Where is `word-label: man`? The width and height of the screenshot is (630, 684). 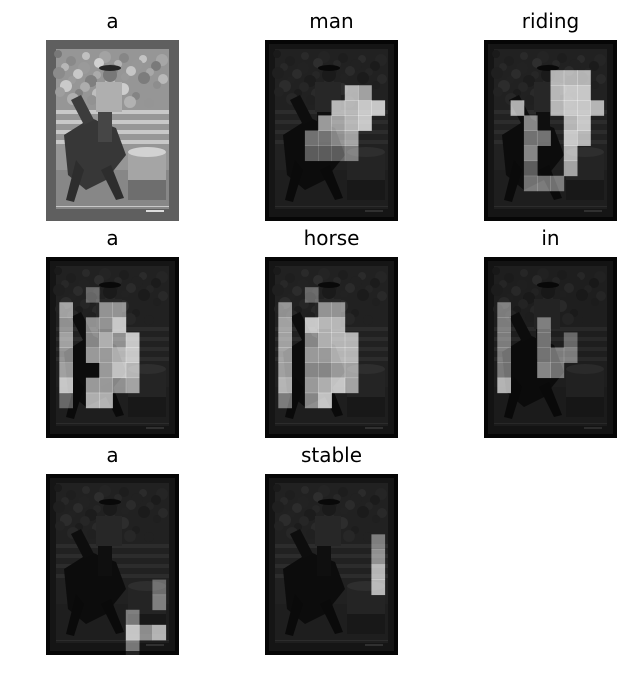 word-label: man is located at coordinates (331, 21).